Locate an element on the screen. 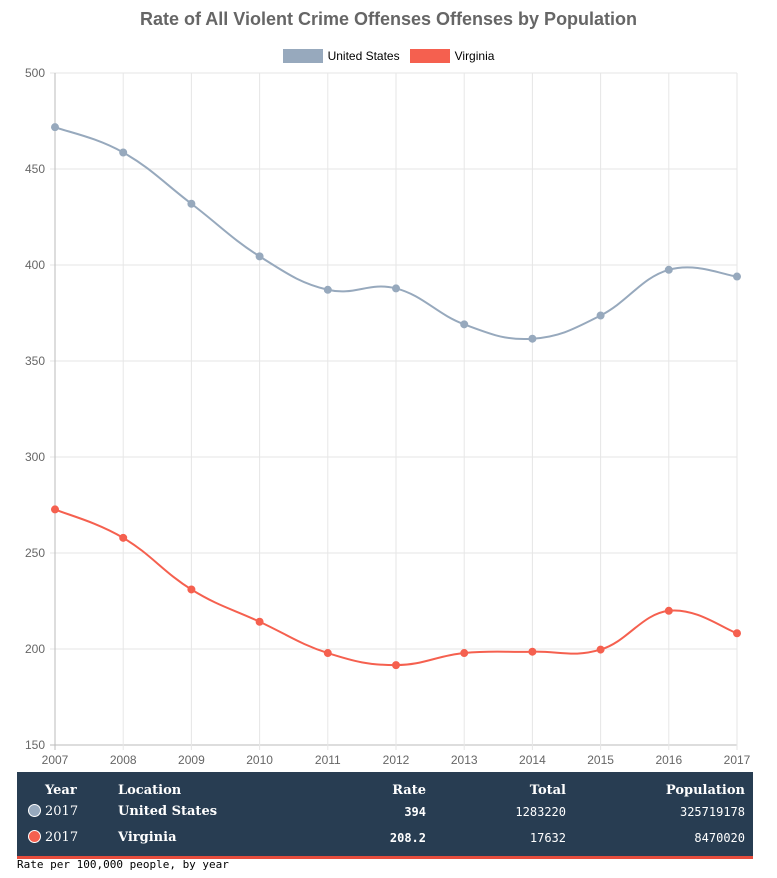  y-axis: 150 200 250 300 350 400 450 500 is located at coordinates (35, 409).